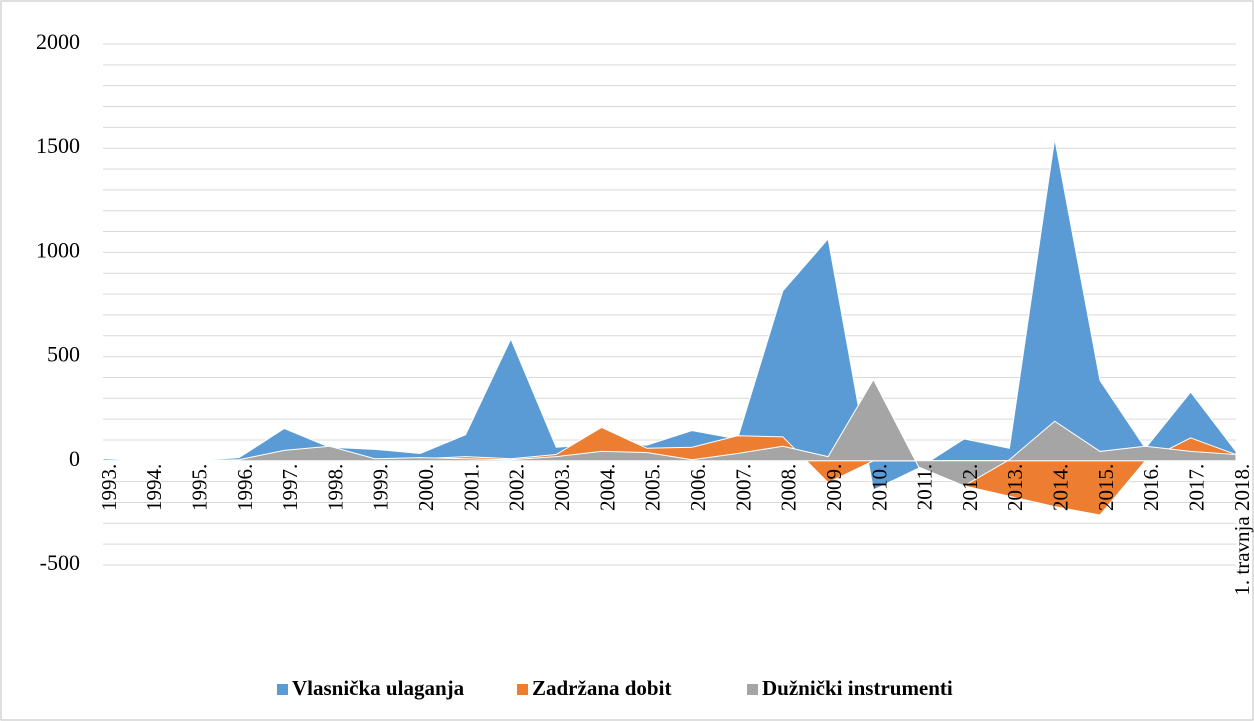 This screenshot has height=721, width=1254. I want to click on x-tick-label: 2006., so click(698, 487).